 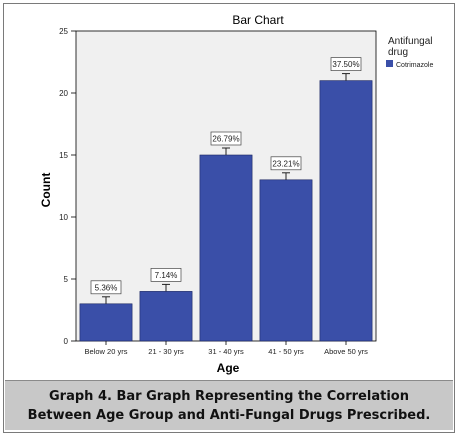 What do you see at coordinates (63, 93) in the screenshot?
I see `y-tick-label: 20` at bounding box center [63, 93].